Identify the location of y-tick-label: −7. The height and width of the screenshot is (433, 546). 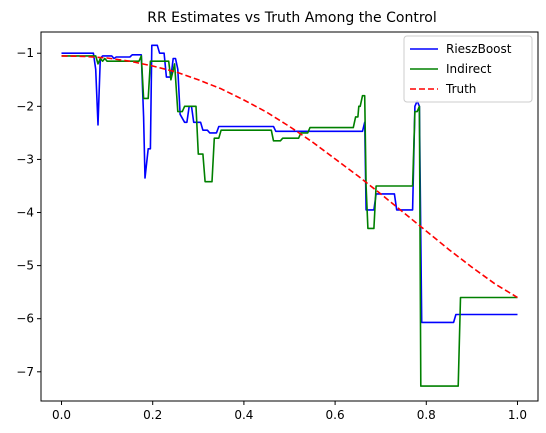
(25, 372).